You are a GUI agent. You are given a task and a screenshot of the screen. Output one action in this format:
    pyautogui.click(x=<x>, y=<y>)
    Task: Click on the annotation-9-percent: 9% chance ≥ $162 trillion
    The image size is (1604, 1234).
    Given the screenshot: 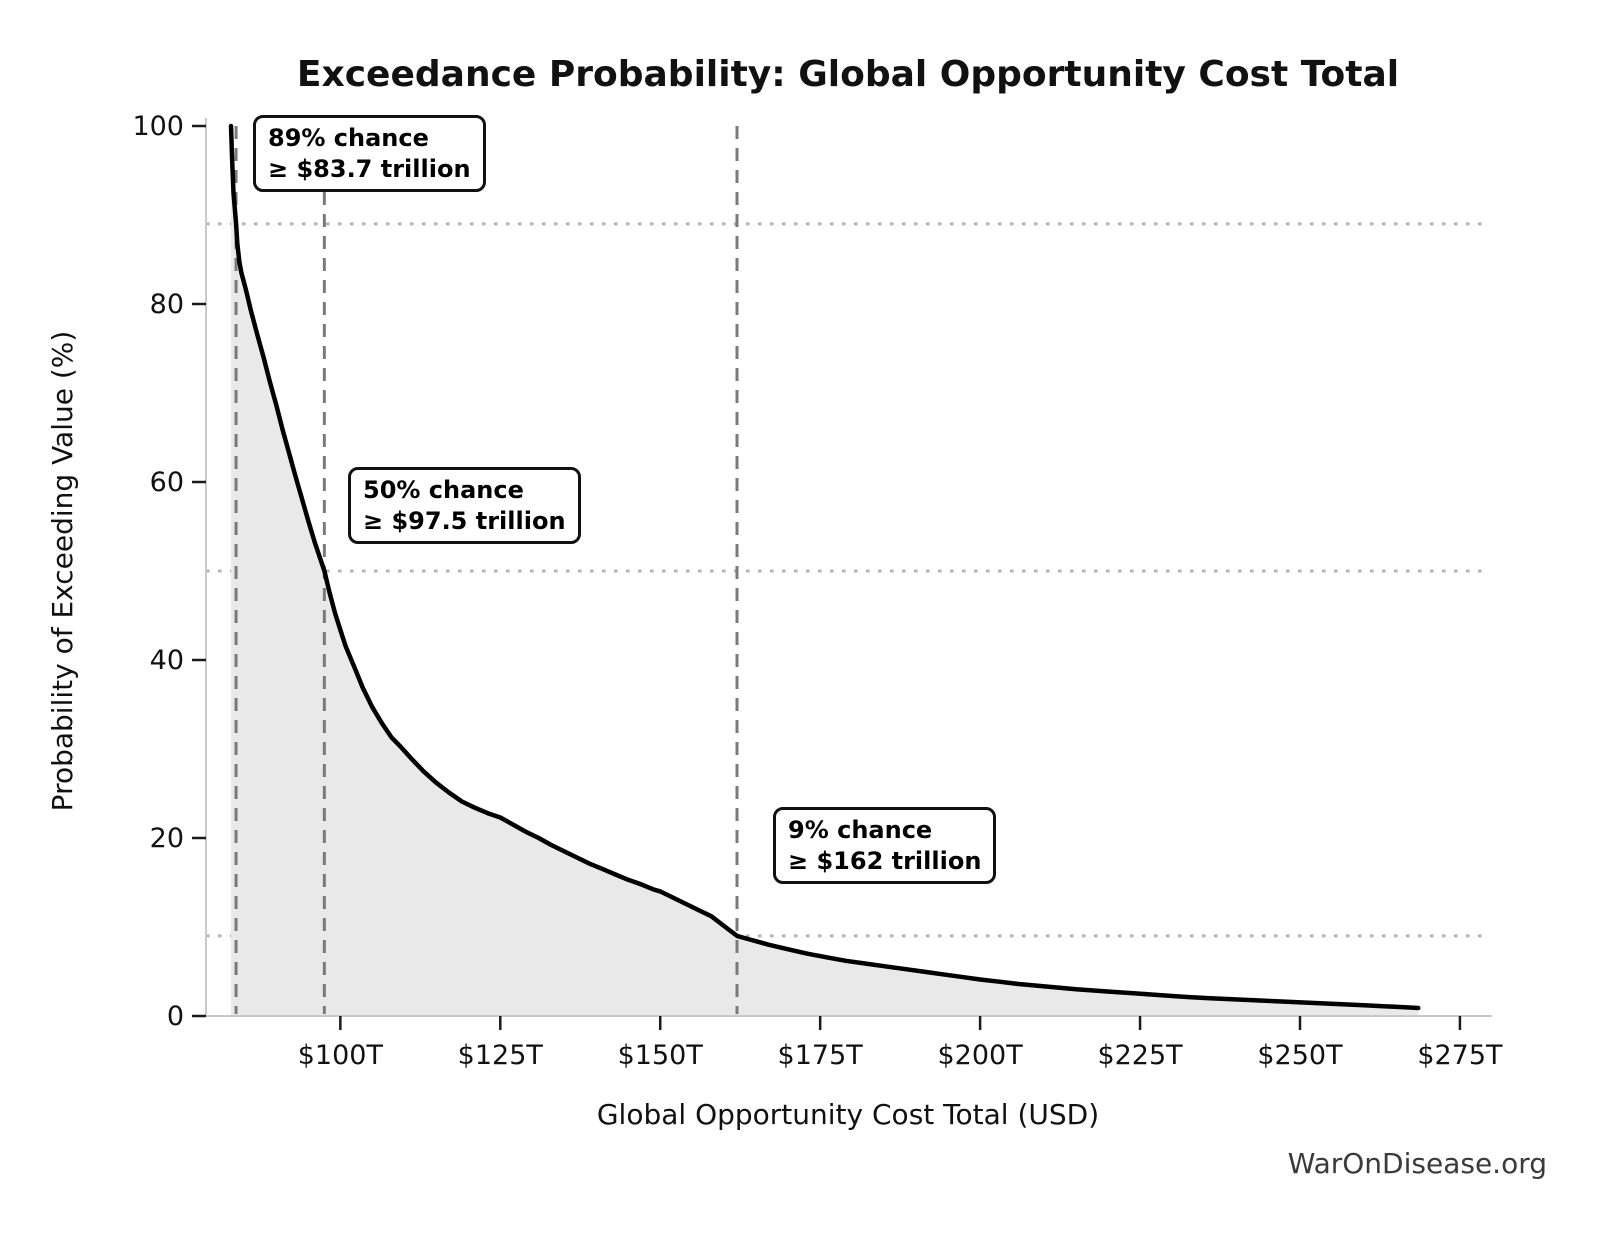 What is the action you would take?
    pyautogui.click(x=885, y=846)
    